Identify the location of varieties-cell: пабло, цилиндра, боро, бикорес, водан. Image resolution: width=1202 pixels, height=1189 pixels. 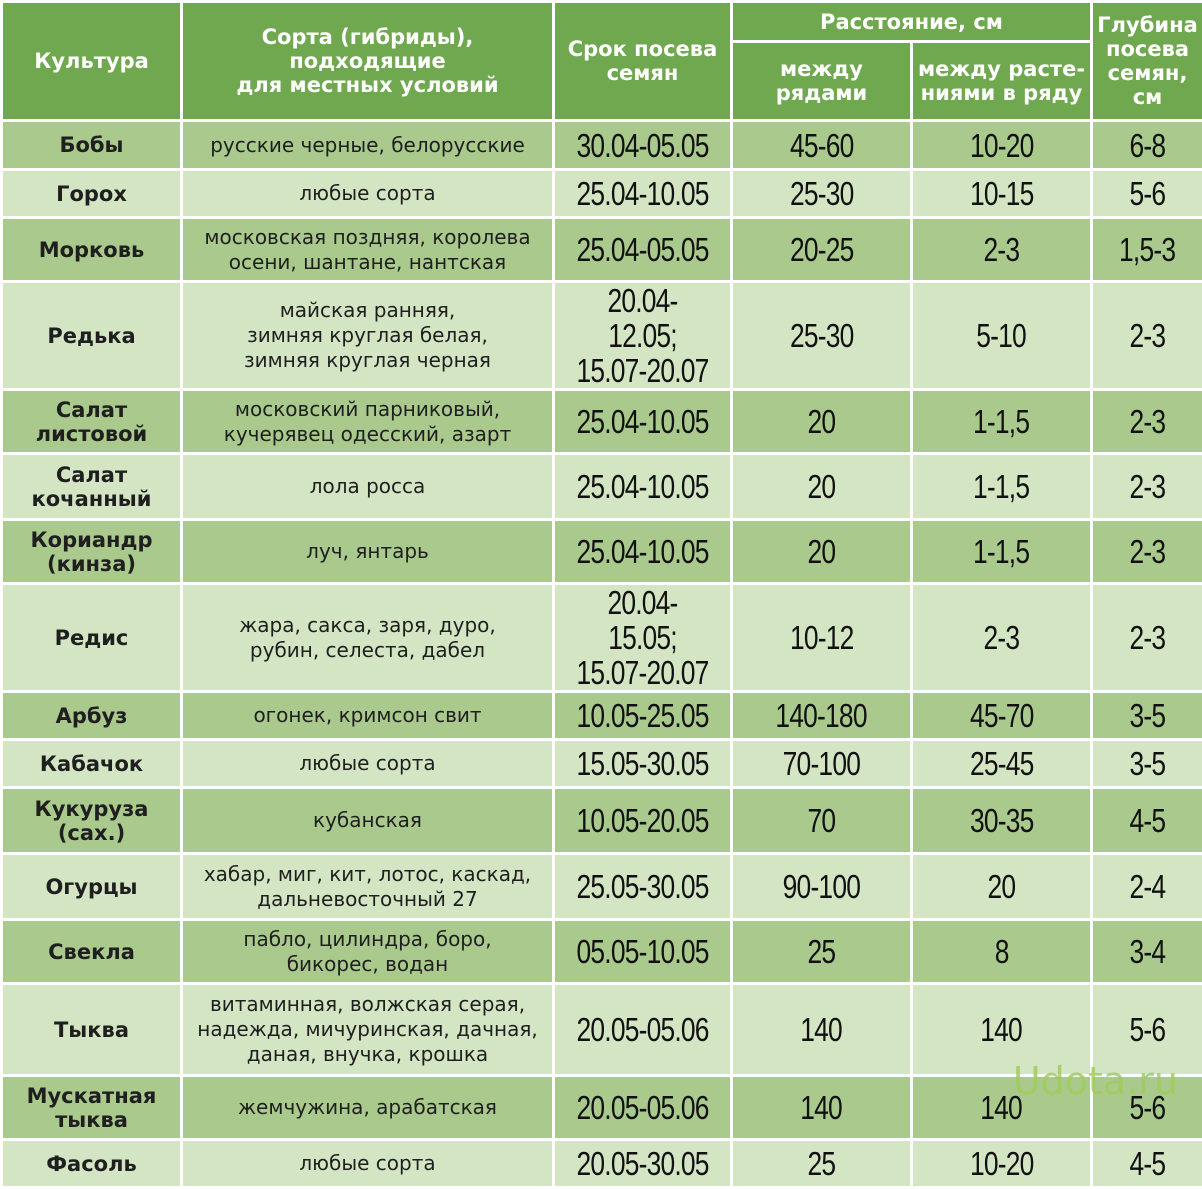
(368, 952).